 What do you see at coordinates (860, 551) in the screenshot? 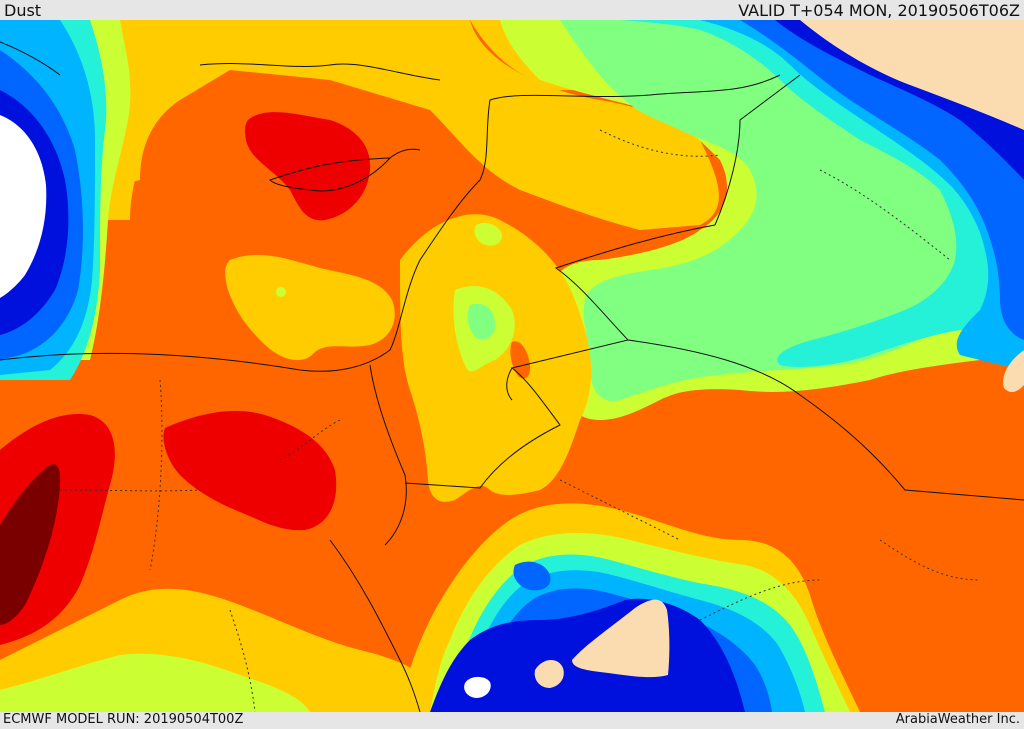
I see `east-orange-band` at bounding box center [860, 551].